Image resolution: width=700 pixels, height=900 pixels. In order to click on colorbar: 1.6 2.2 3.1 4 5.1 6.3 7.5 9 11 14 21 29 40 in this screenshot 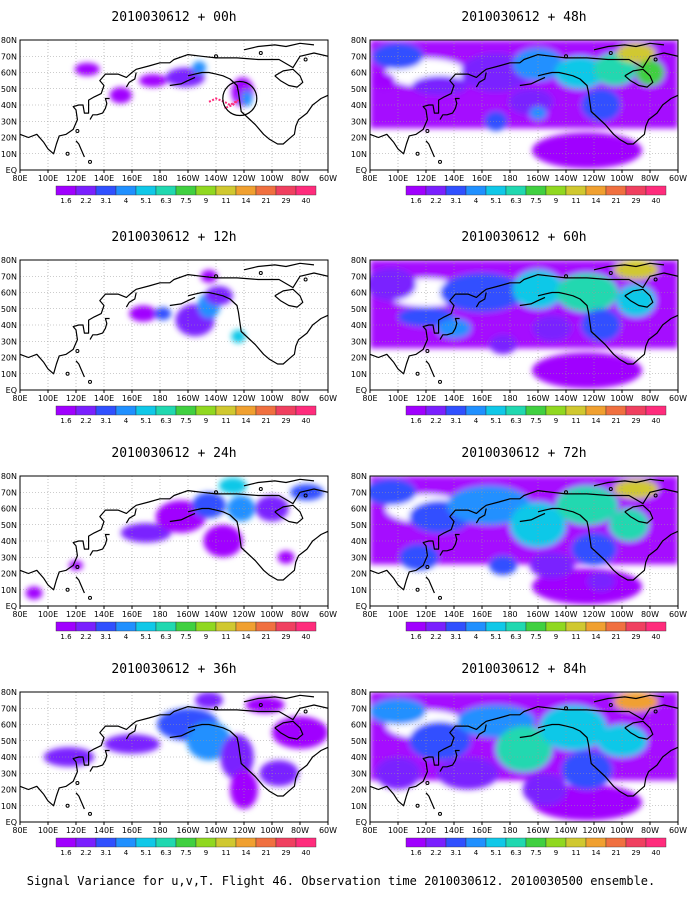, I will do `click(186, 195)`.